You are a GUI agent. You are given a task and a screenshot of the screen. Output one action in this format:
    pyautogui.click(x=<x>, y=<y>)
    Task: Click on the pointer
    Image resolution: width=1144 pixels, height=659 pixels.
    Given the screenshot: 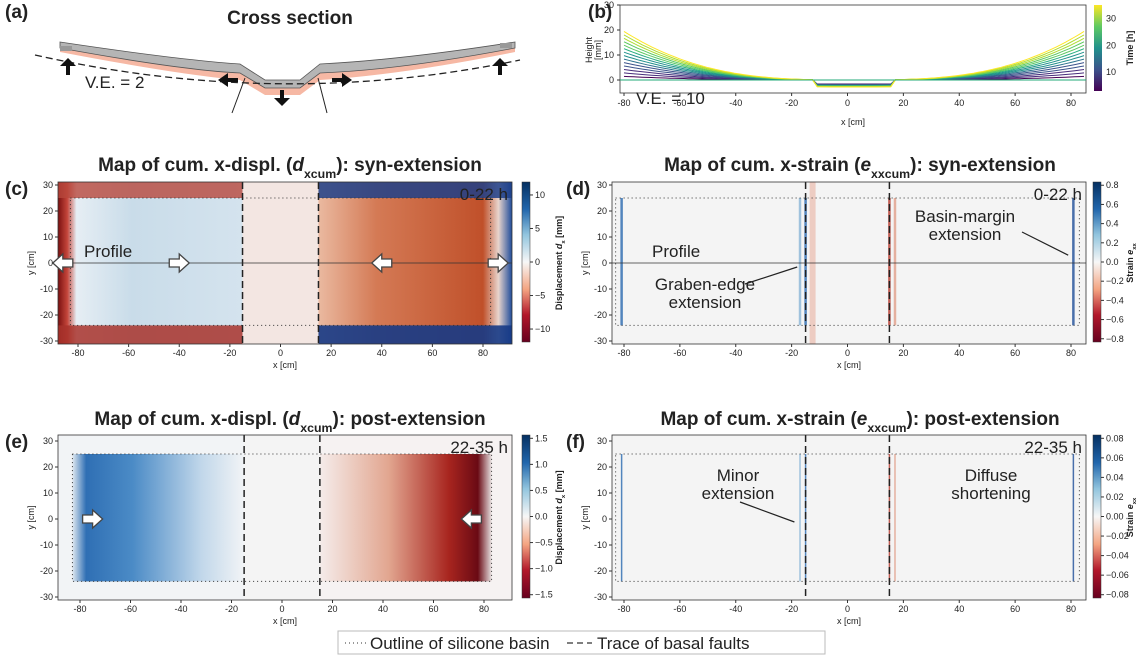 What is the action you would take?
    pyautogui.click(x=767, y=512)
    